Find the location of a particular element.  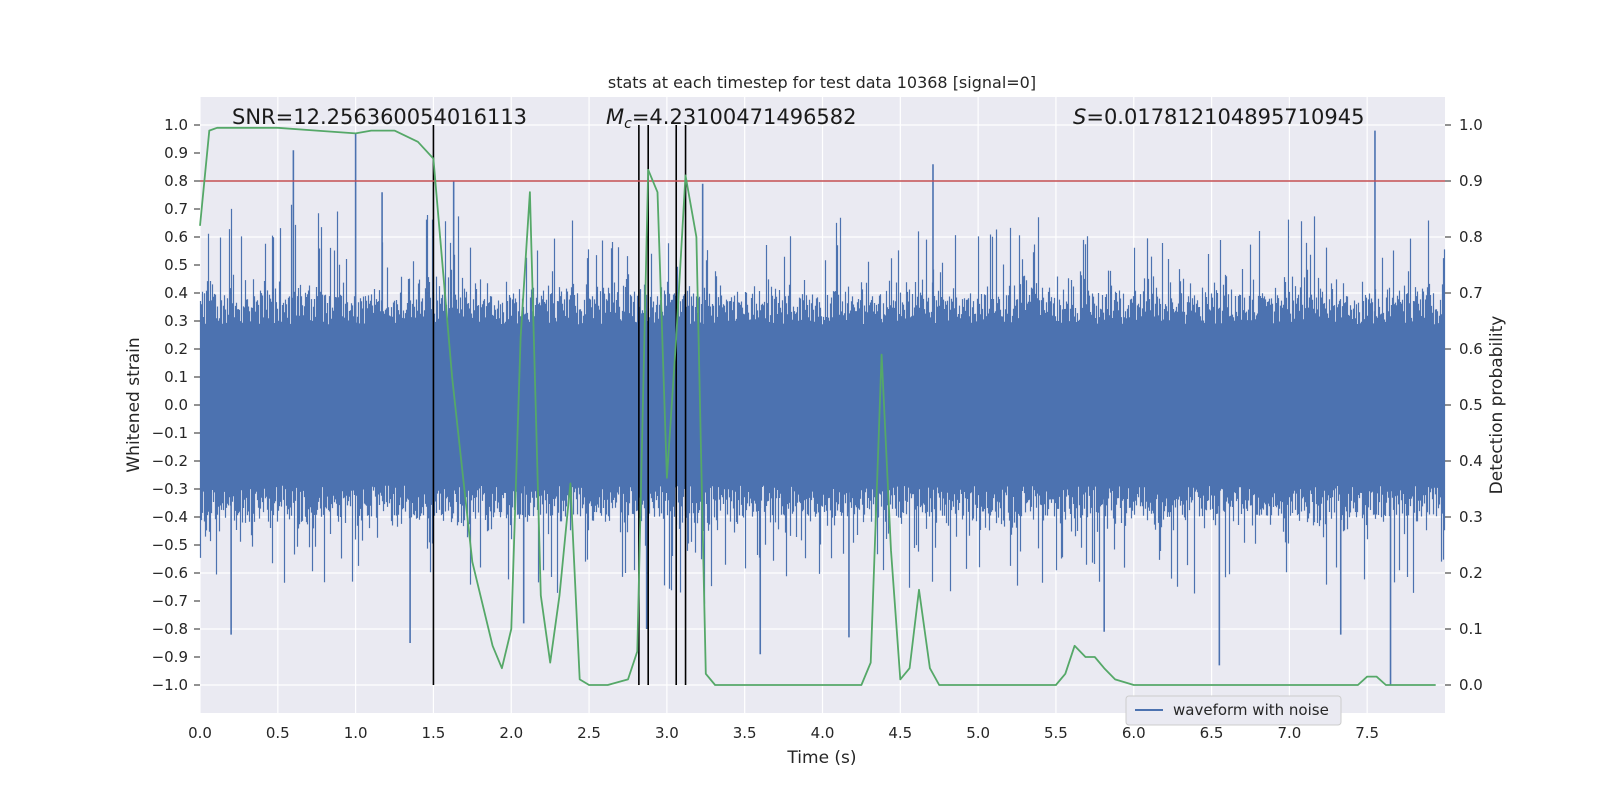

s-symbol: S is located at coordinates (1079, 117).